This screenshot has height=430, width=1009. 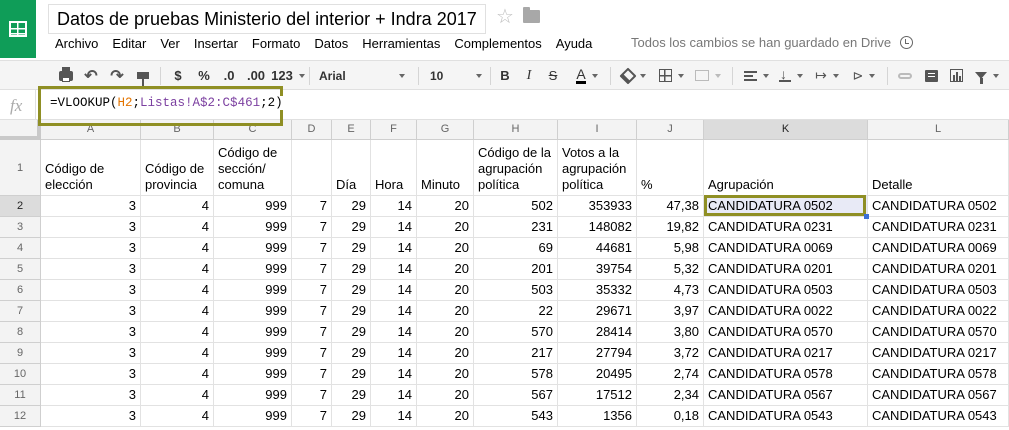 What do you see at coordinates (938, 227) in the screenshot?
I see `table-cell: CANDIDATURA 0231` at bounding box center [938, 227].